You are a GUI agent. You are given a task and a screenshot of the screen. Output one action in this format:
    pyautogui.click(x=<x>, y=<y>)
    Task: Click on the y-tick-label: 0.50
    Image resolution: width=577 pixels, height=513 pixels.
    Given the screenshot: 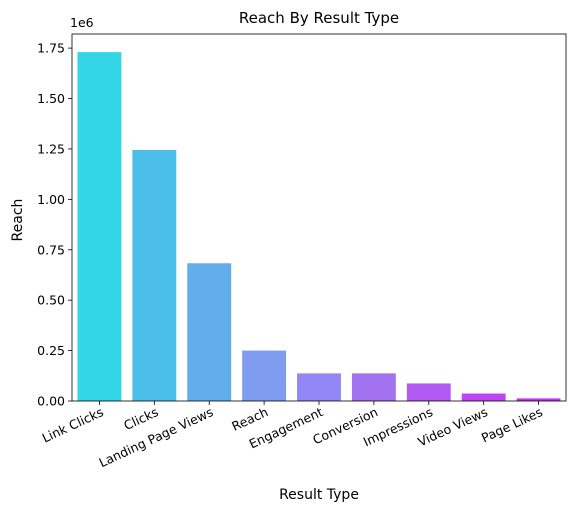 What is the action you would take?
    pyautogui.click(x=51, y=300)
    